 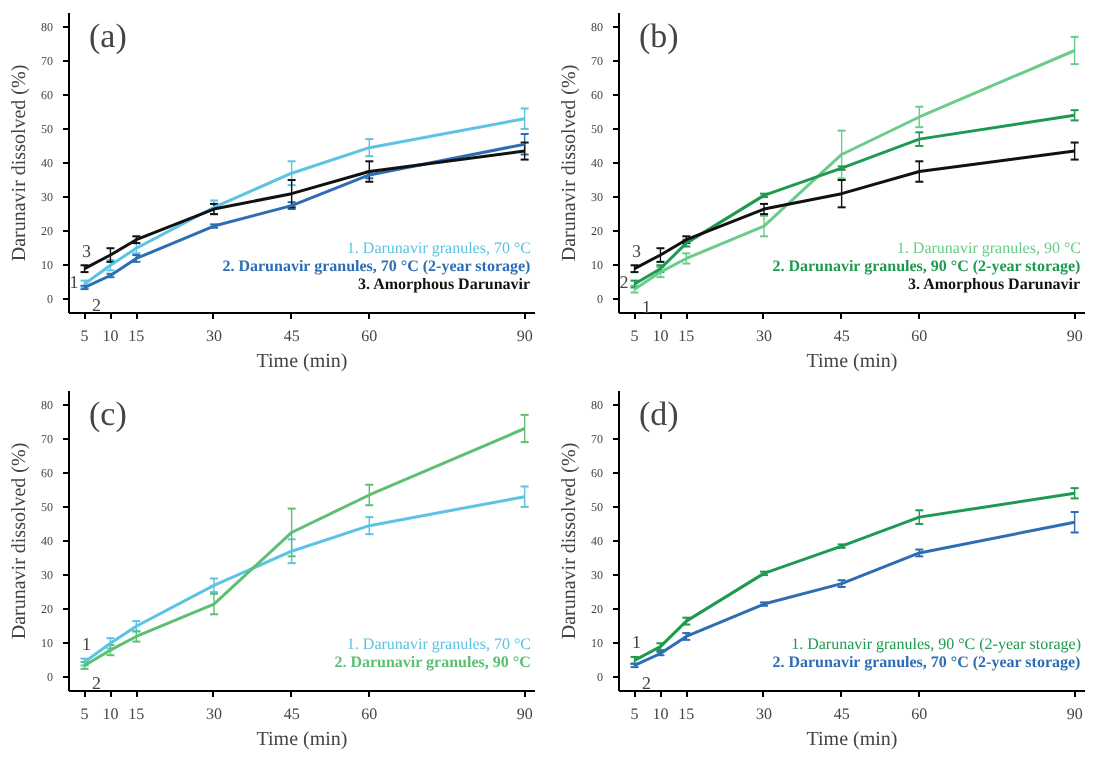 I want to click on series-label: 2. Darunavir granules, 70 °C (2-year storage), so click(x=377, y=266).